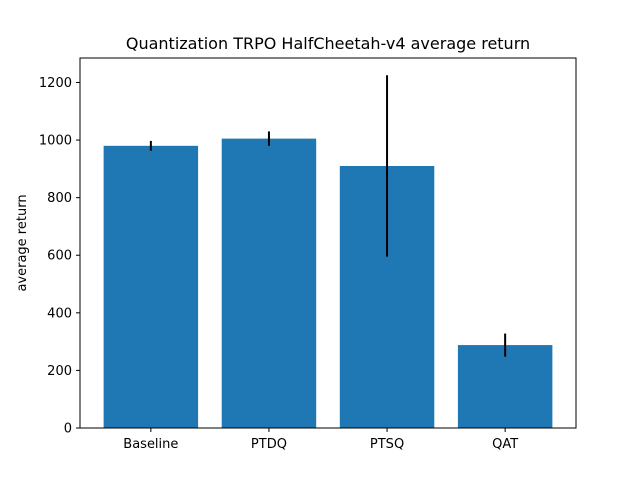  I want to click on y-tick-label: 1200, so click(55, 83).